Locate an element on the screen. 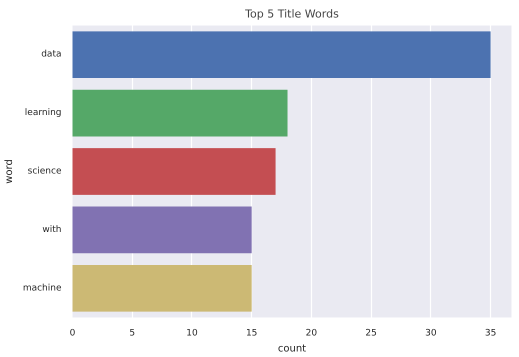 This screenshot has width=519, height=357. chart-title: Top 5 Title Words is located at coordinates (292, 14).